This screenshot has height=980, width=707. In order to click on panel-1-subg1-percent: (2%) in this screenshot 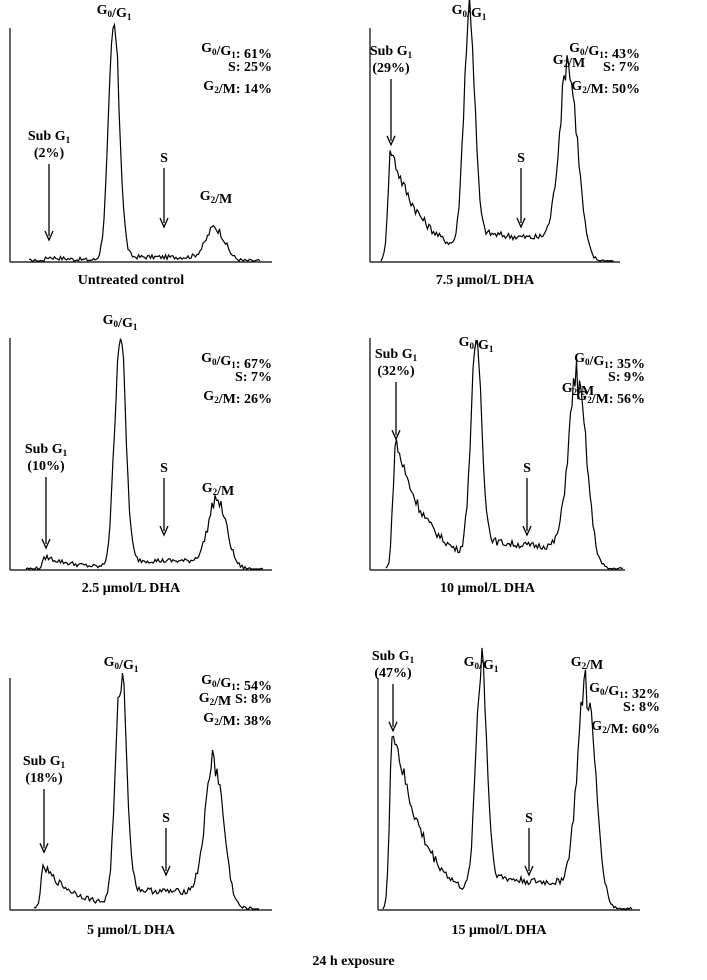, I will do `click(49, 153)`.